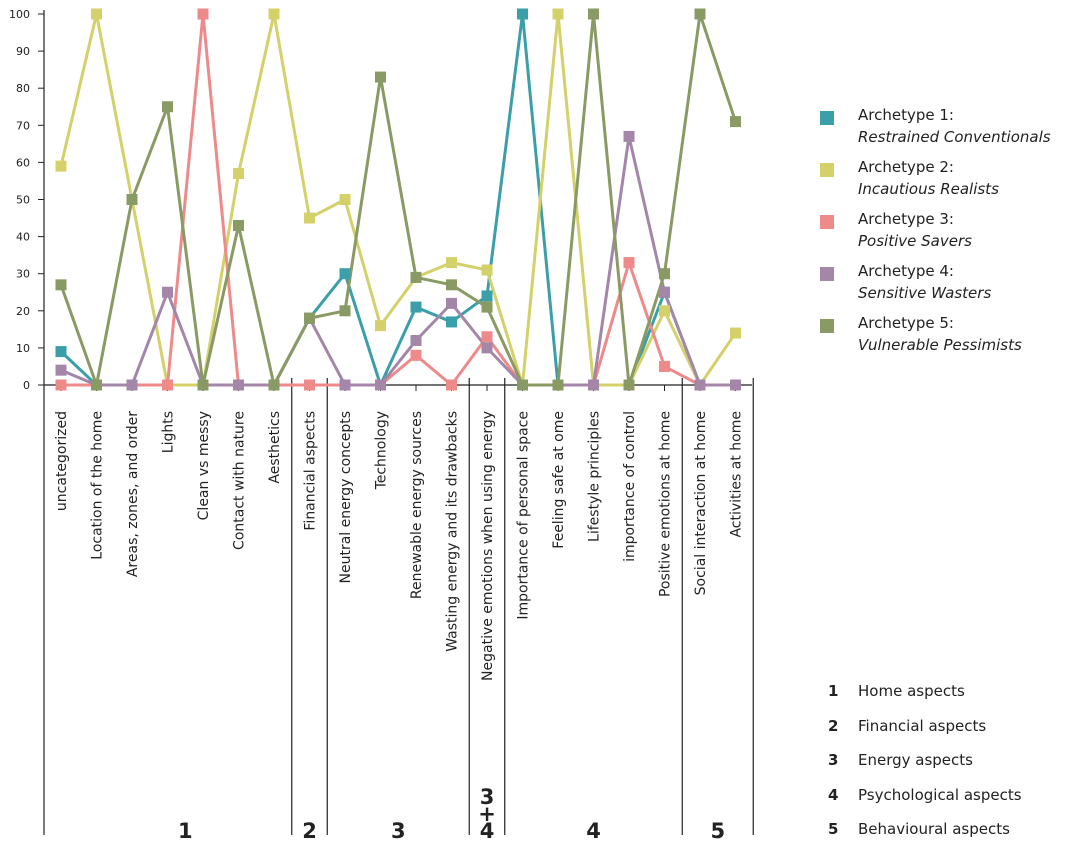  I want to click on legend-item-archetype-5: Archetype 5: Vulnerable Pessimists, so click(945, 338).